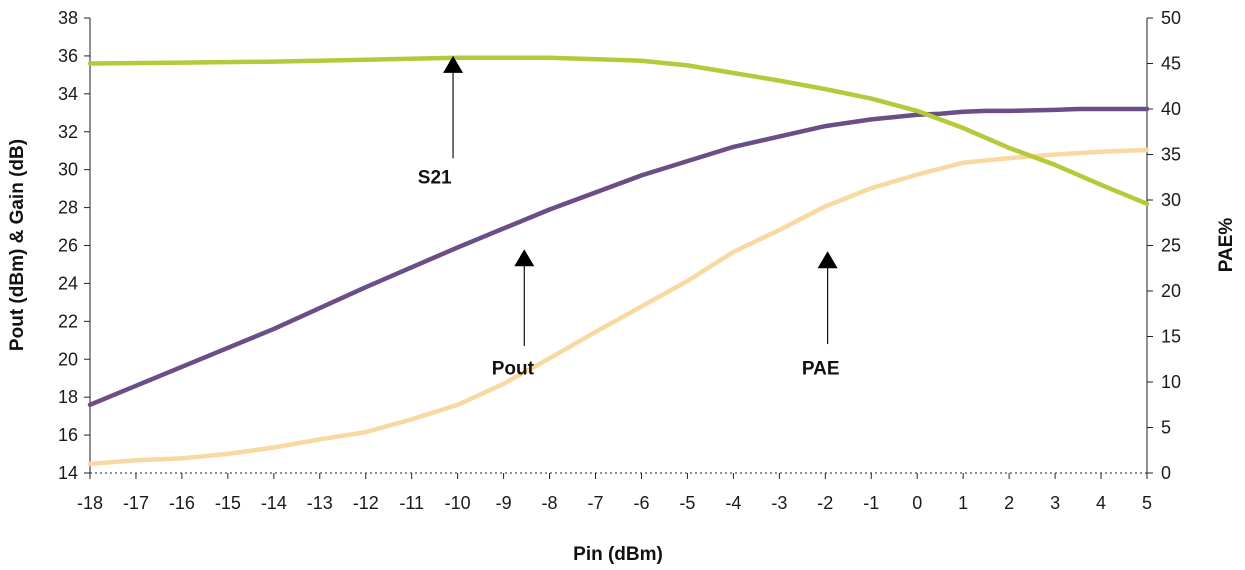 This screenshot has height=570, width=1245. Describe the element at coordinates (687, 503) in the screenshot. I see `x-tick-label: -5` at that location.